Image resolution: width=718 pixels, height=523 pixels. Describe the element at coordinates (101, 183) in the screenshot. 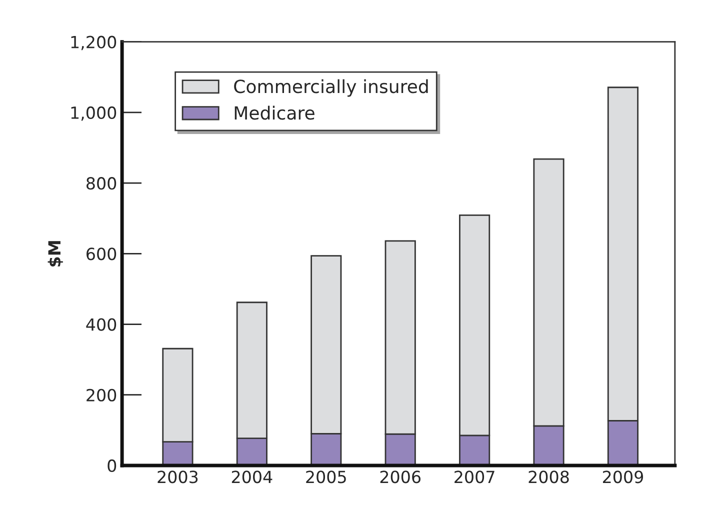

I see `y-tick-label: 800` at that location.